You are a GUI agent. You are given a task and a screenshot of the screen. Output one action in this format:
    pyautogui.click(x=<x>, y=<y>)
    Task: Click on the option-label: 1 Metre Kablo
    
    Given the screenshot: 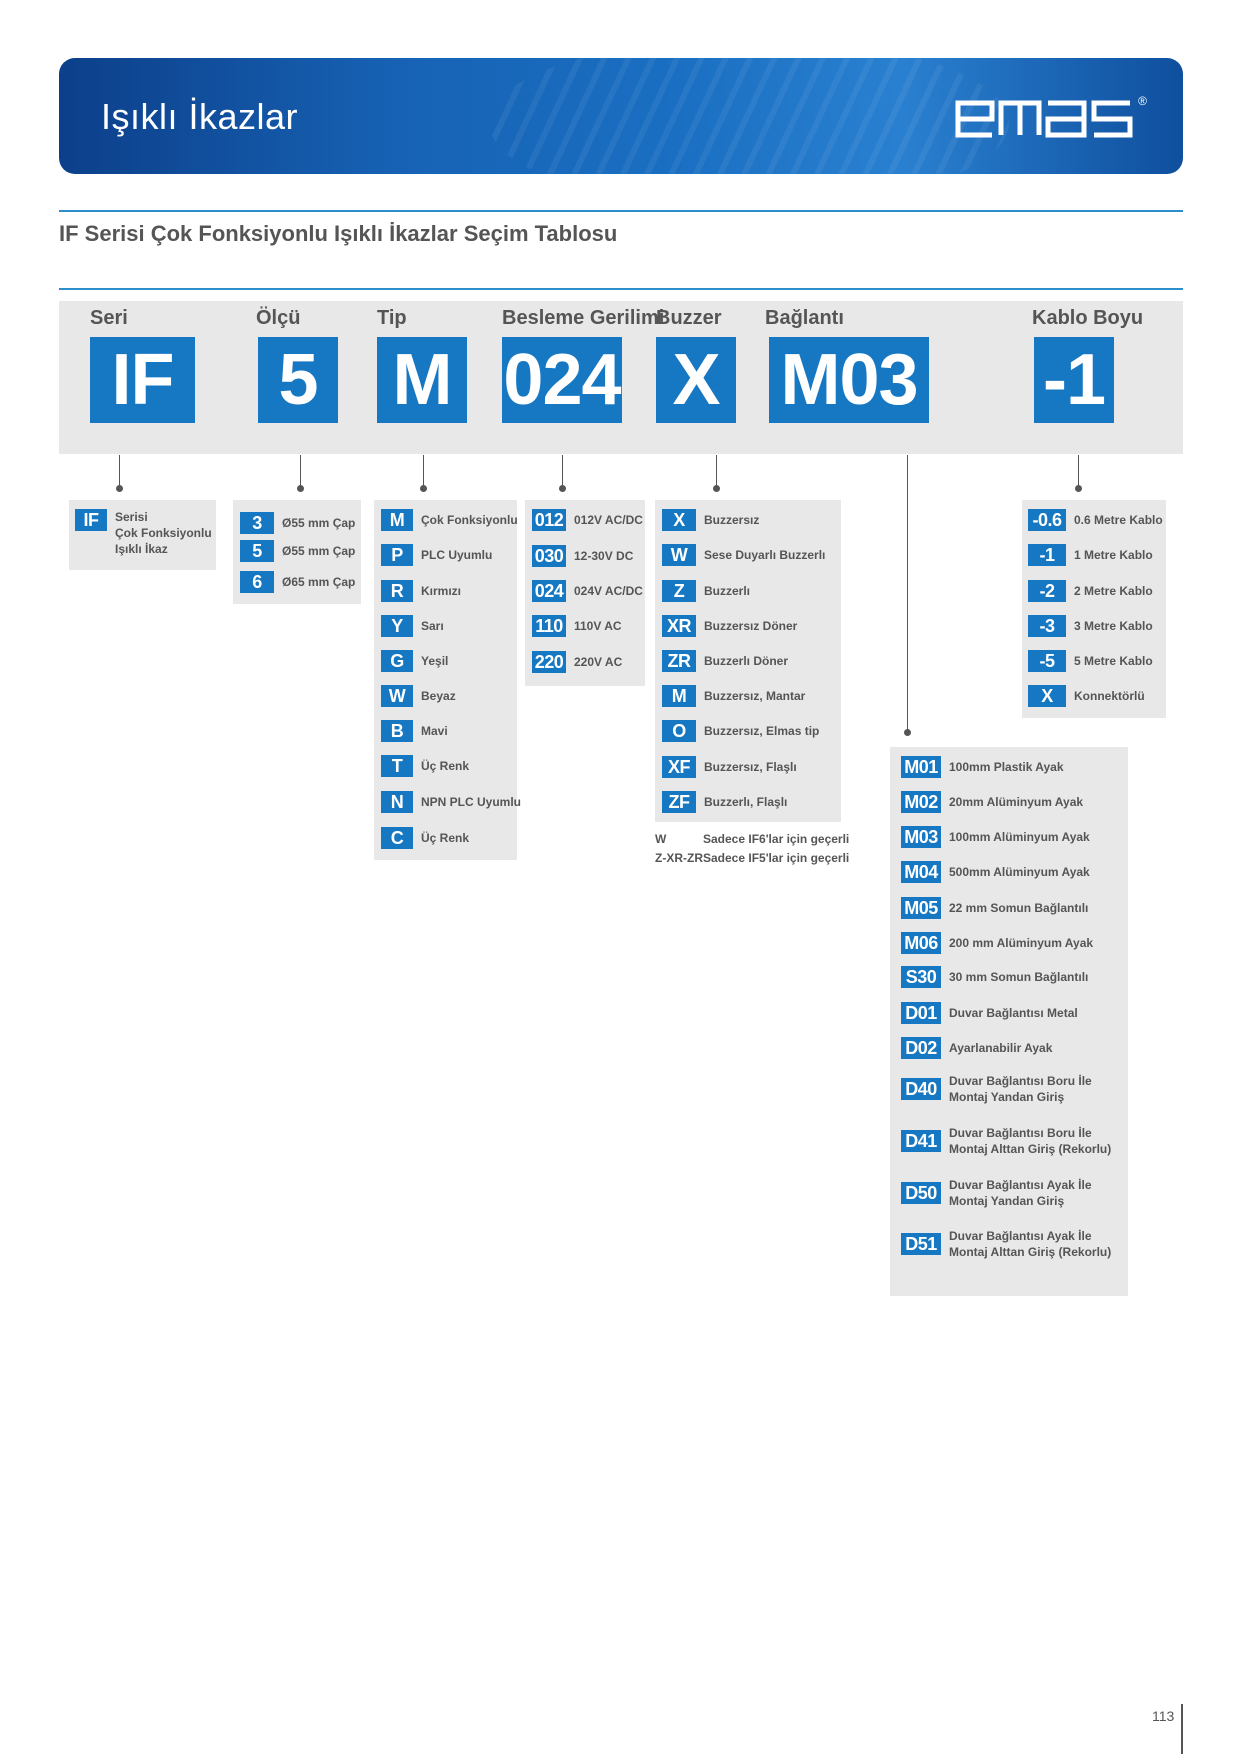 What is the action you would take?
    pyautogui.click(x=1113, y=555)
    